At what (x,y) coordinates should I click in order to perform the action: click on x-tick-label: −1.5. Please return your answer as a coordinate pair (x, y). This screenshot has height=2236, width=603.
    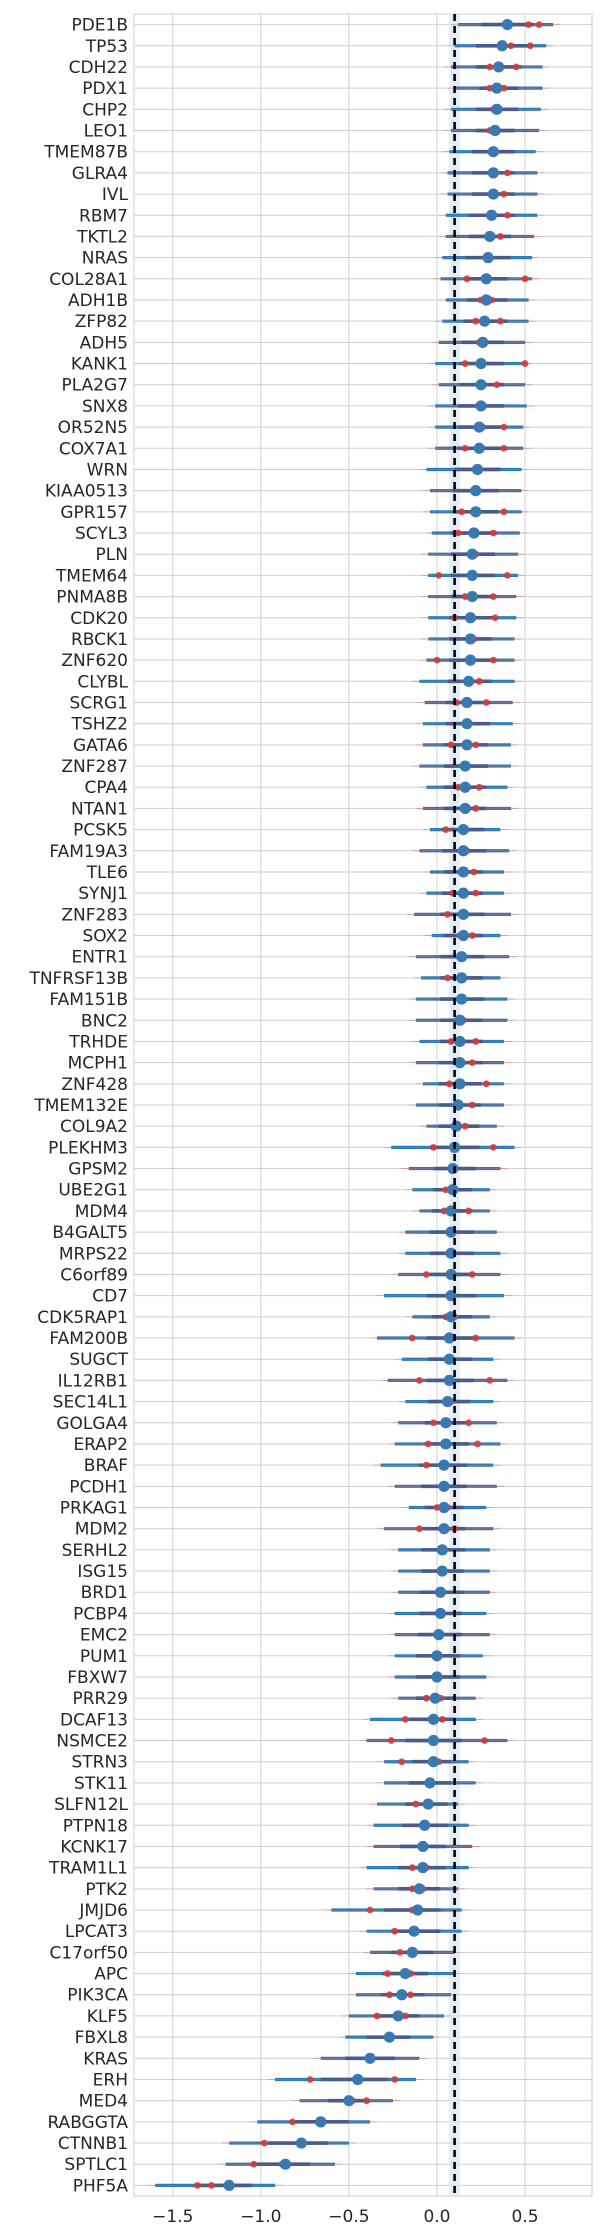
    Looking at the image, I should click on (172, 2217).